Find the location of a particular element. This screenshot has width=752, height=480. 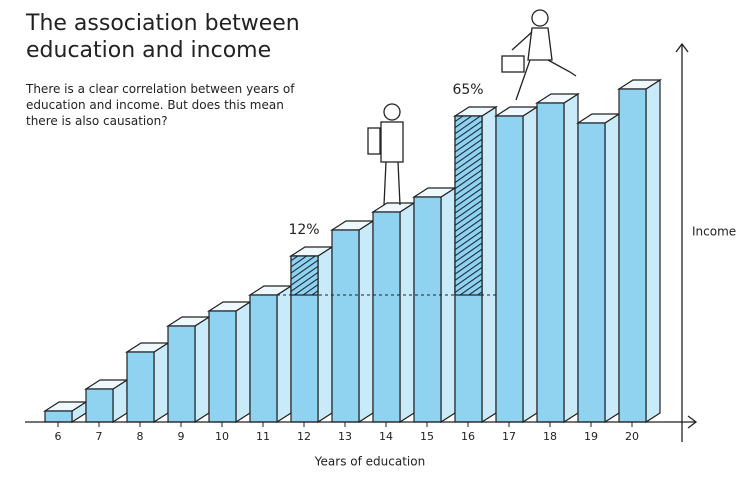

graduate-figure is located at coordinates (539, 55).